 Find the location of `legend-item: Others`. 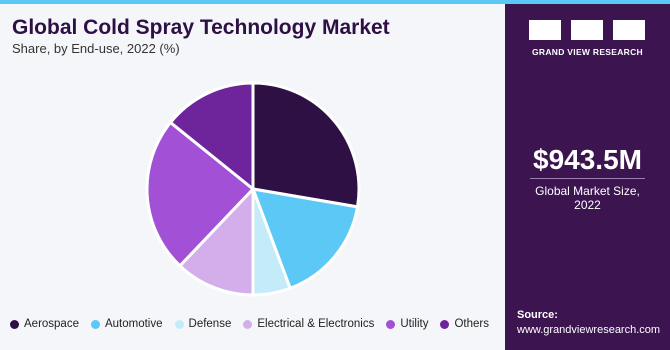

legend-item: Others is located at coordinates (464, 324).